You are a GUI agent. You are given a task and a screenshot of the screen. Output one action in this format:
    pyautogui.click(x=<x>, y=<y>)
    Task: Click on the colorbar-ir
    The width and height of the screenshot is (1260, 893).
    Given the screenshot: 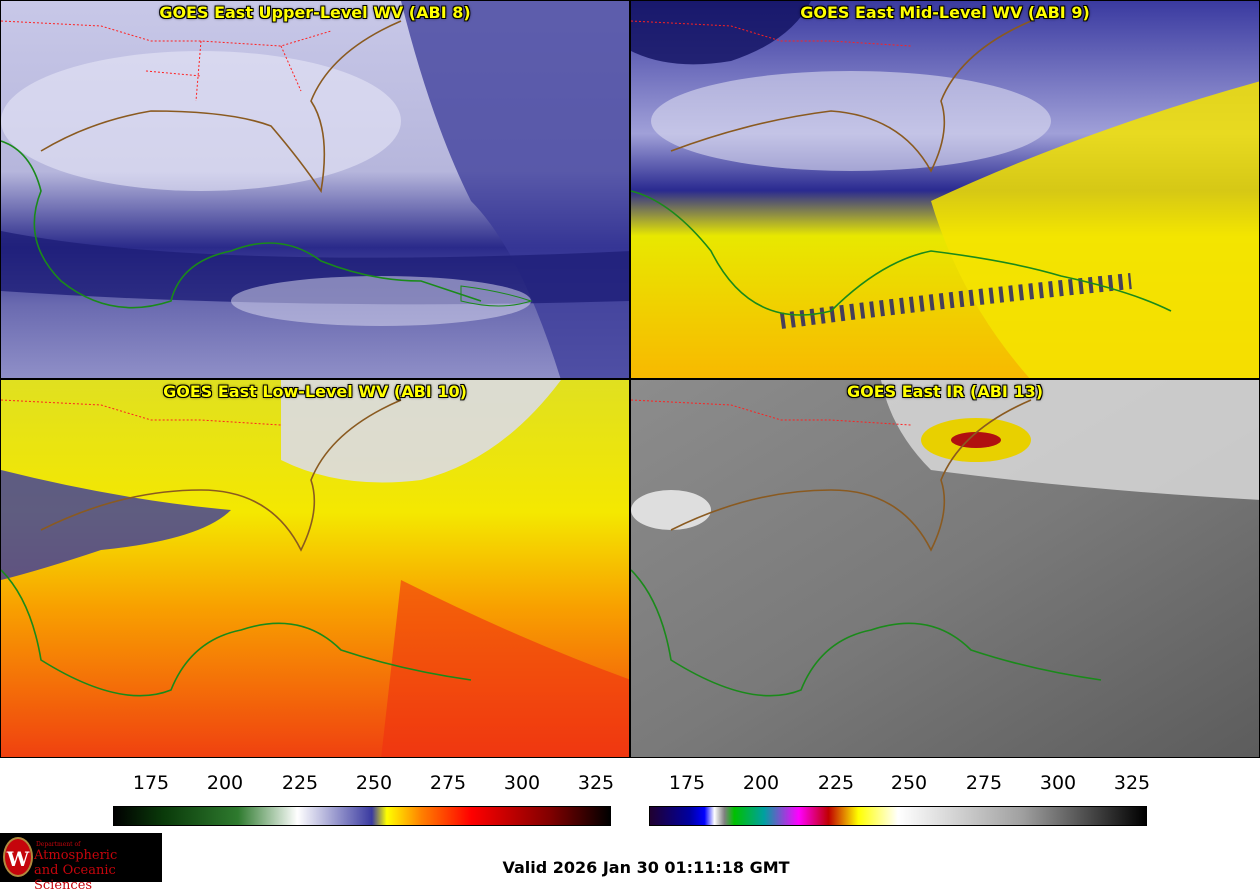 What is the action you would take?
    pyautogui.click(x=898, y=816)
    